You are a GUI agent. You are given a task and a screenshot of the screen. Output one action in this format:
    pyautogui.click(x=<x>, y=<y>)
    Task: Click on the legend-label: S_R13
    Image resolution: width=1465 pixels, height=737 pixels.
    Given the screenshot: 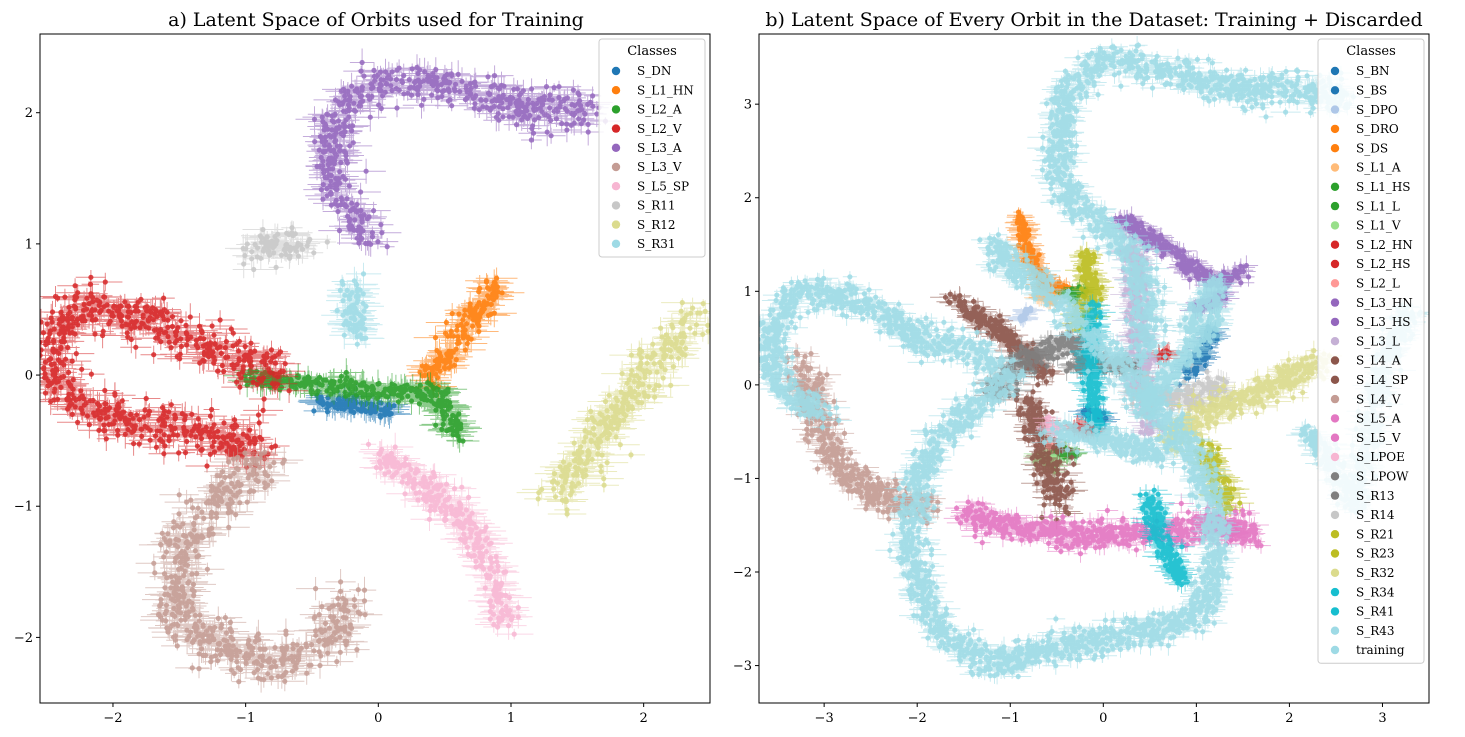 What is the action you would take?
    pyautogui.click(x=1375, y=496)
    